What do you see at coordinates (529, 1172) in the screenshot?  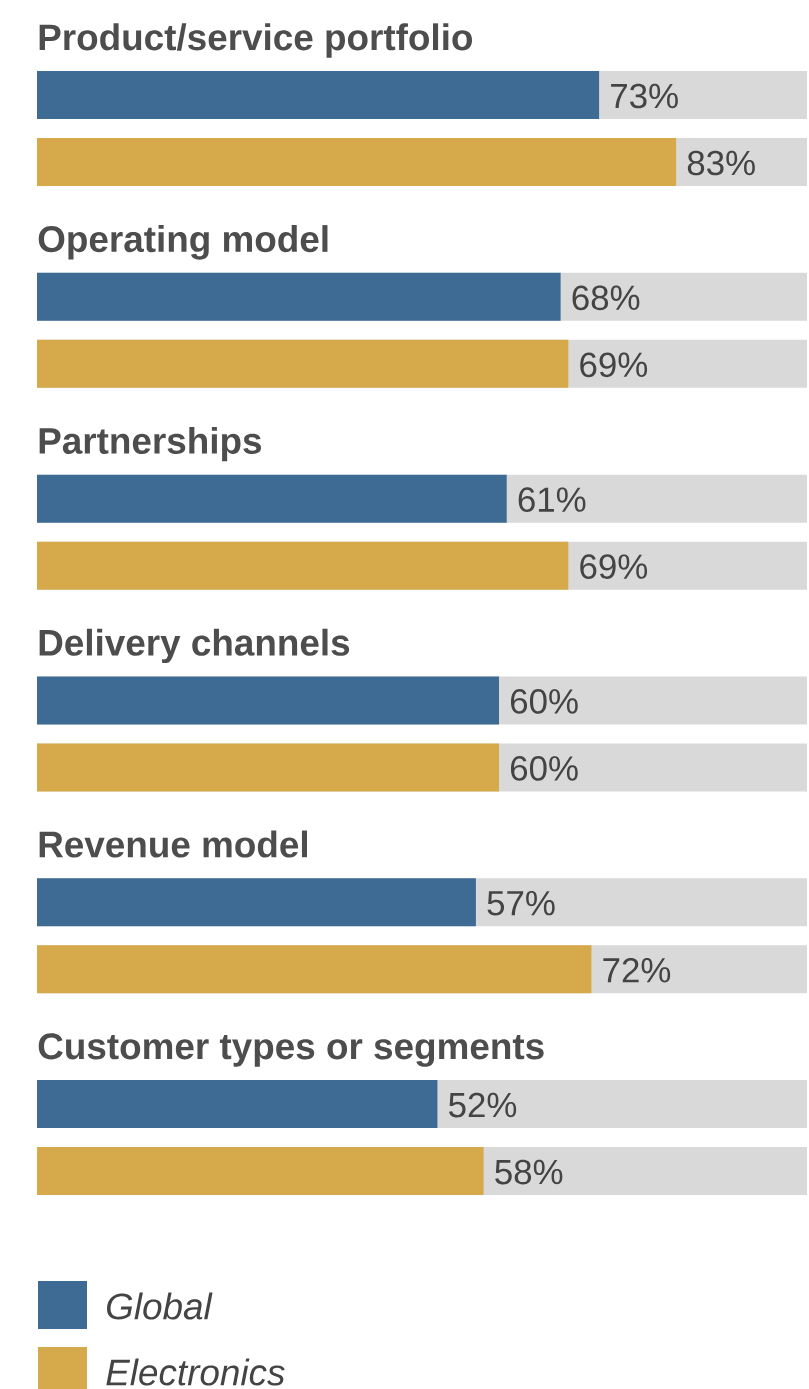 I see `data-label: 58%` at bounding box center [529, 1172].